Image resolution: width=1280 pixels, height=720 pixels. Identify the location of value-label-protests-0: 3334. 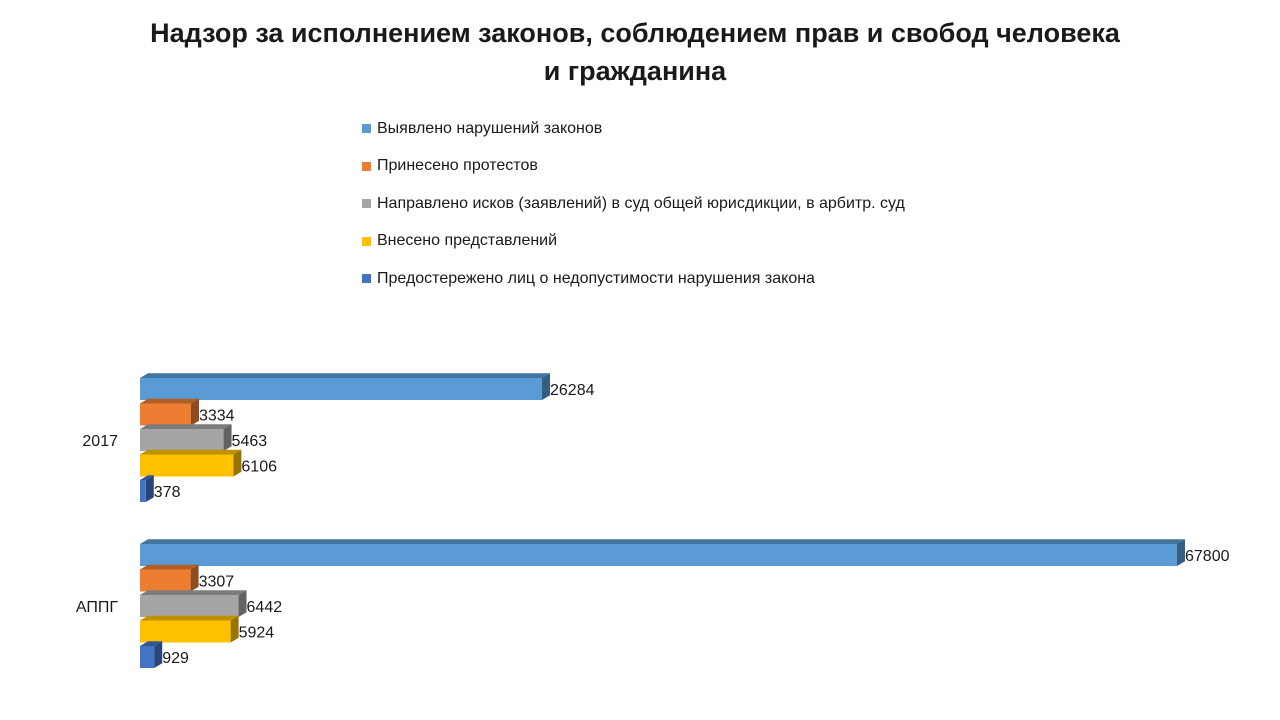
(217, 416).